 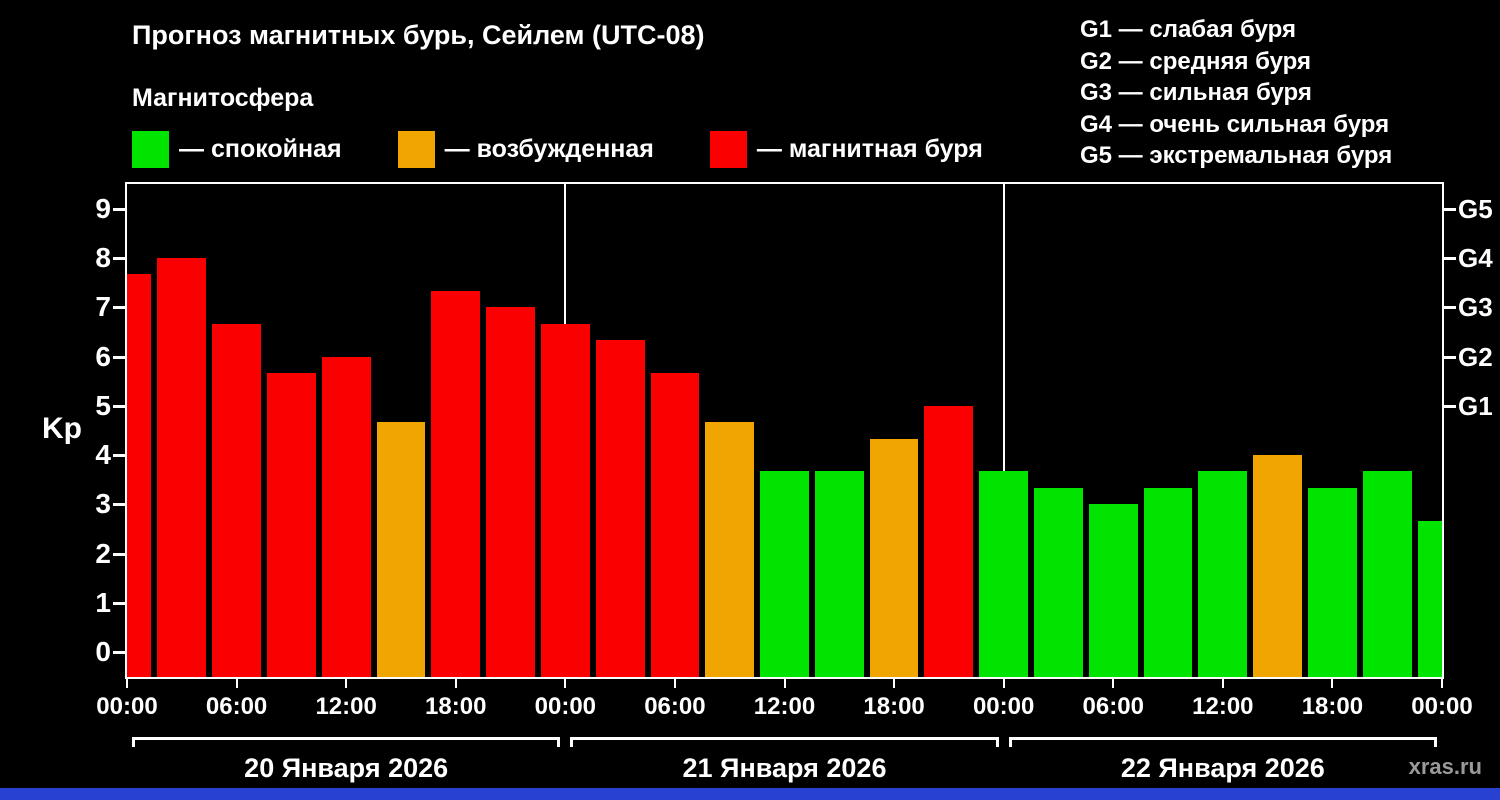 I want to click on legend-item-storm: — магнитная буря, so click(x=846, y=149).